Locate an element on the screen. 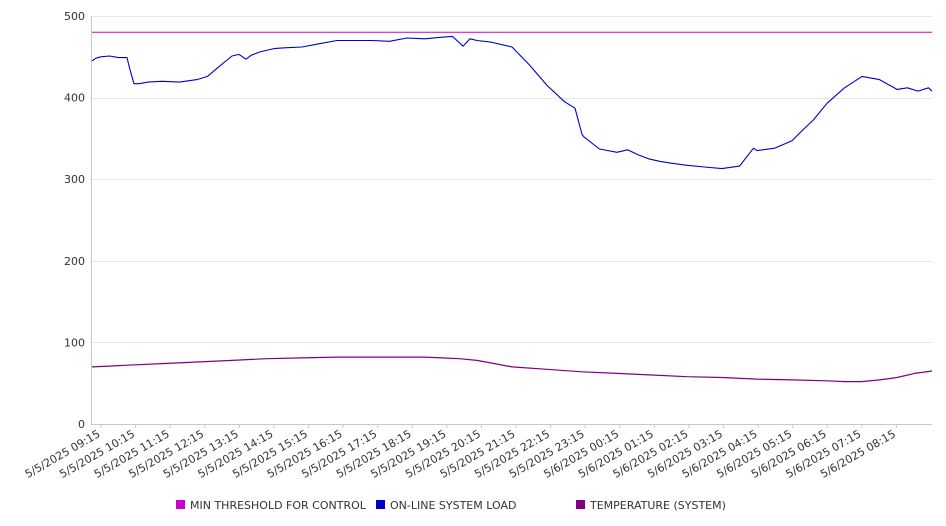  legend-item: TEMPERATURE (SYSTEM) is located at coordinates (651, 505).